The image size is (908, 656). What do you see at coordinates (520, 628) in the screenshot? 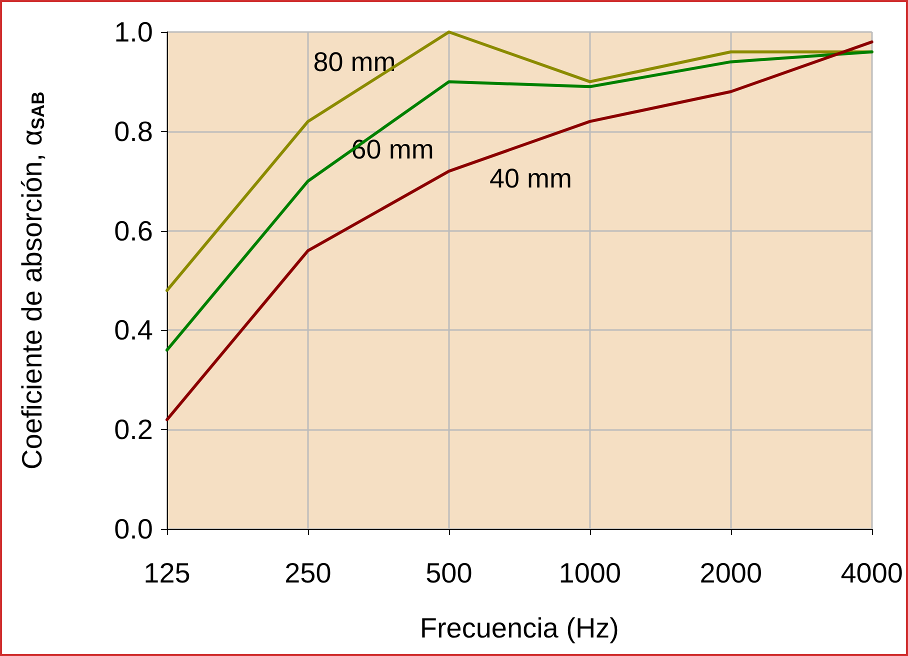
I see `x-axis-title: Frecuencia (Hz)` at bounding box center [520, 628].